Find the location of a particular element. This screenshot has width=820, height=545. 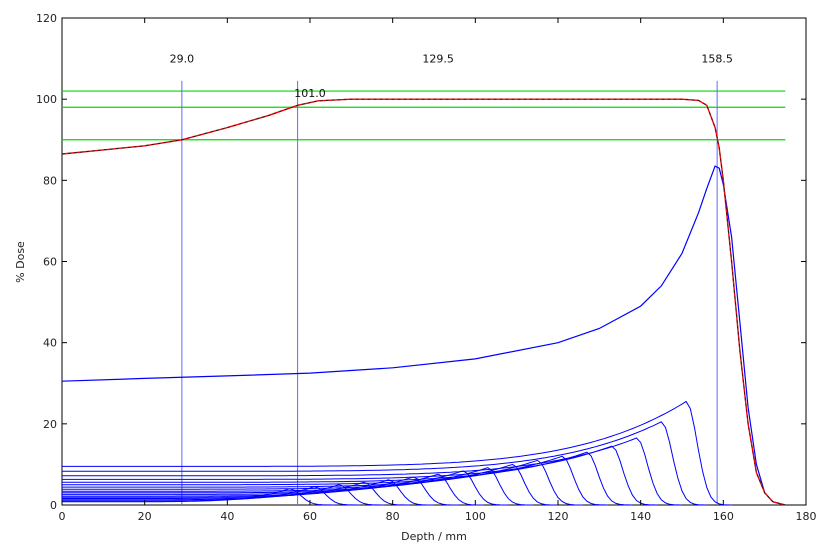

x-tick-label: 120 is located at coordinates (558, 516).